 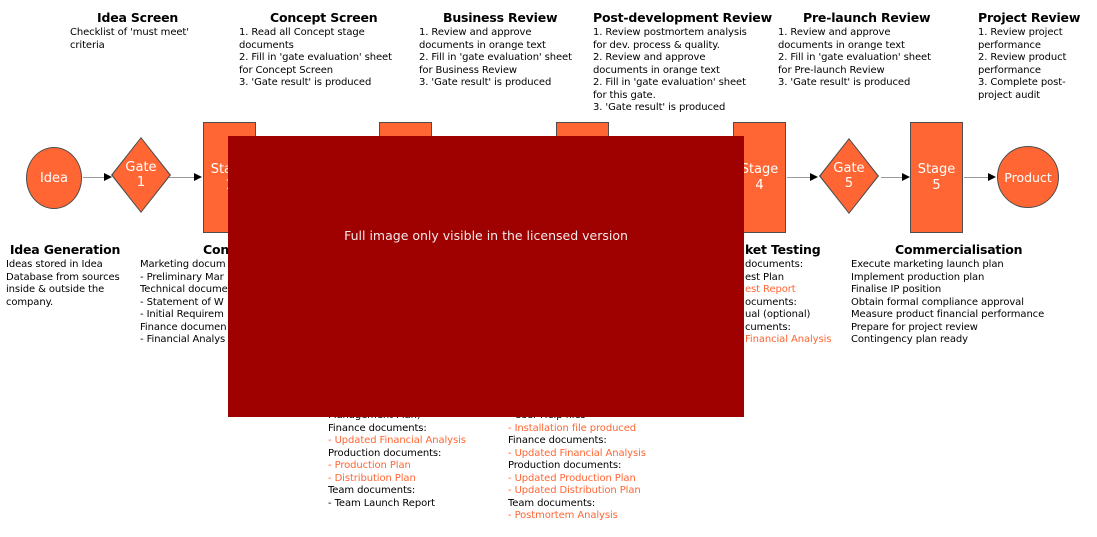 What do you see at coordinates (574, 490) in the screenshot?
I see `list-line: - Updated Distribution Plan` at bounding box center [574, 490].